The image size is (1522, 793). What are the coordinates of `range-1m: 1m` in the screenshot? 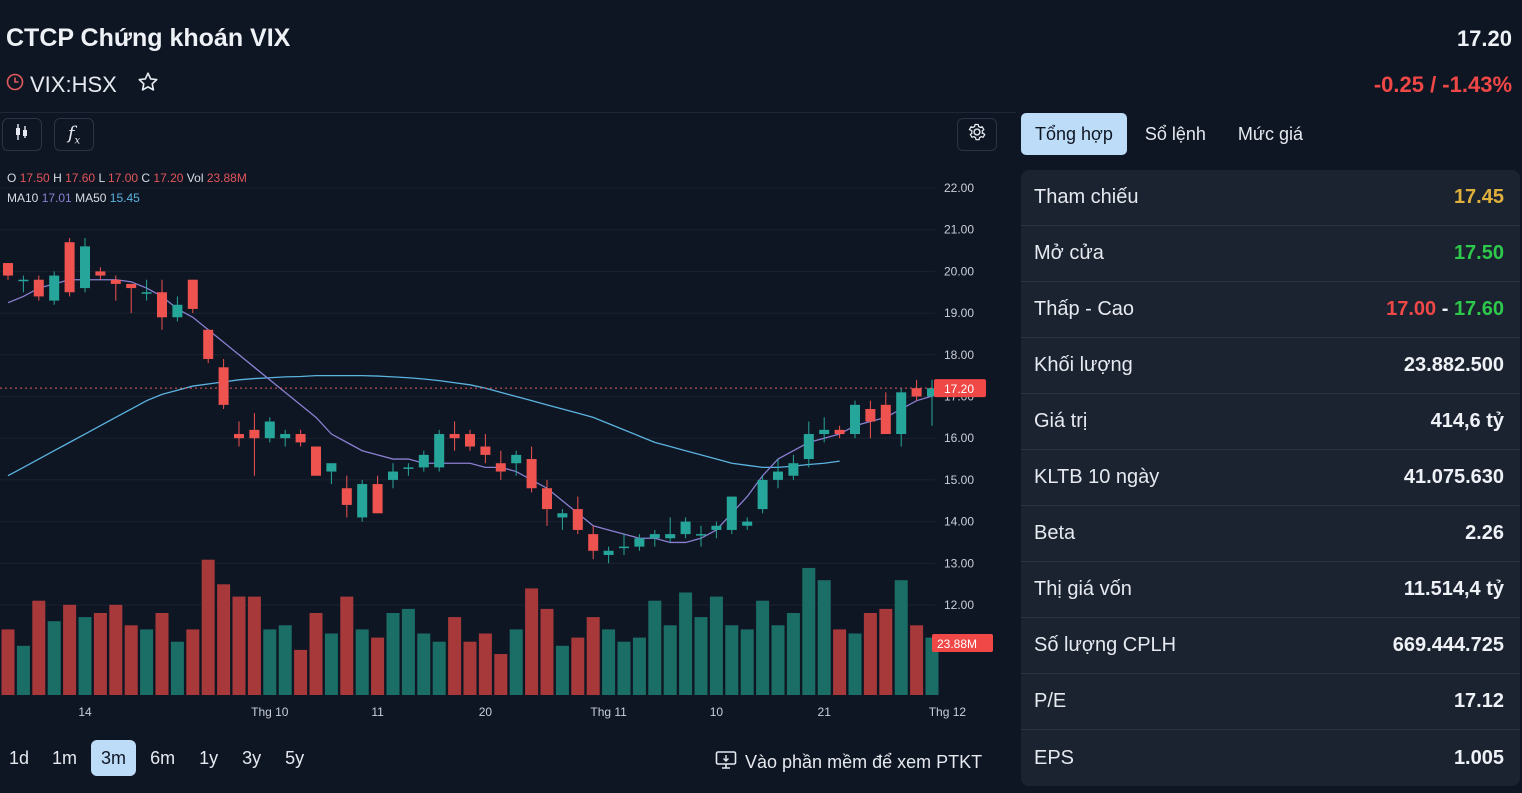 It's located at (65, 757).